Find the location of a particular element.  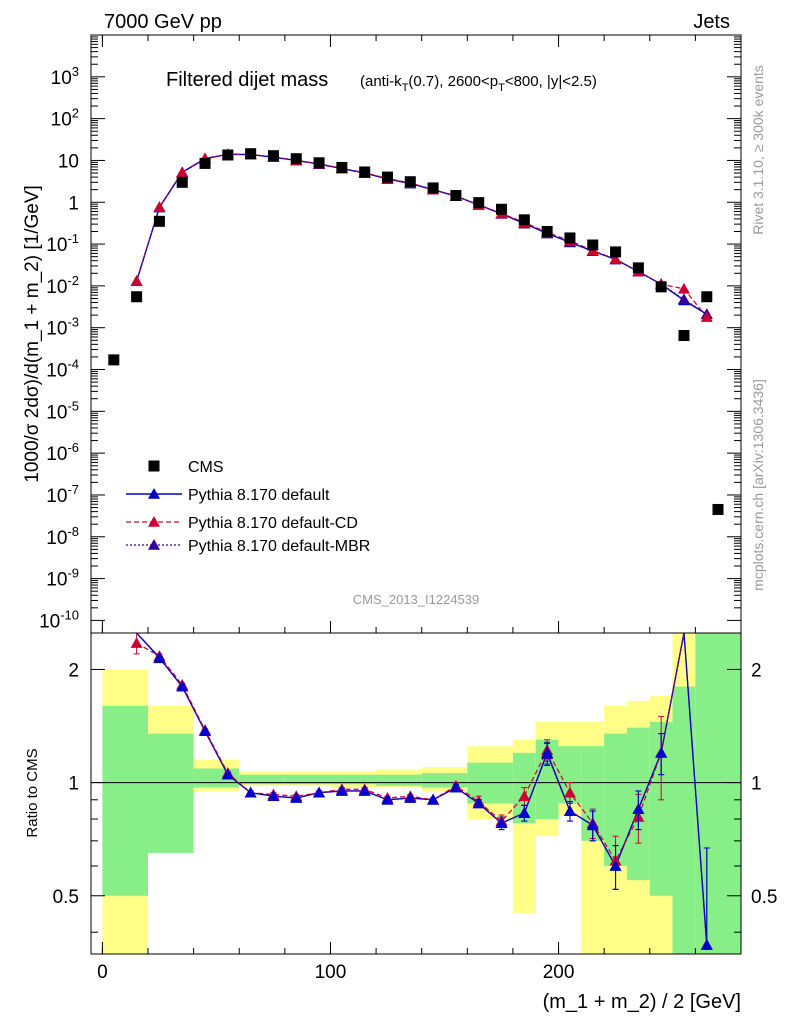

subtitle-part-2: (0.7), 2600<p is located at coordinates (453, 81).